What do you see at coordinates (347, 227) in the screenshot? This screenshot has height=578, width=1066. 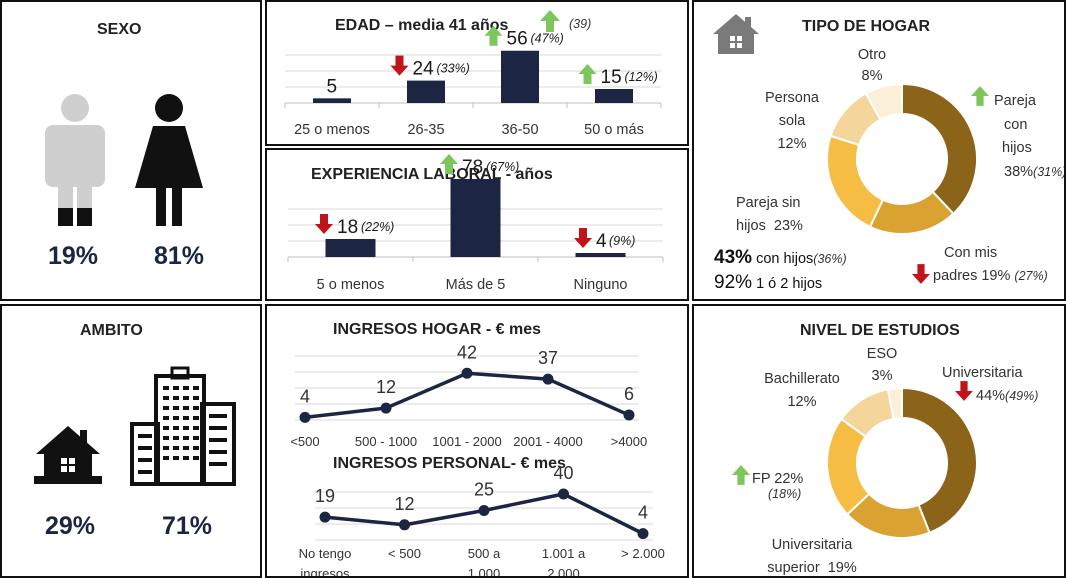 I see `value-label: 18` at bounding box center [347, 227].